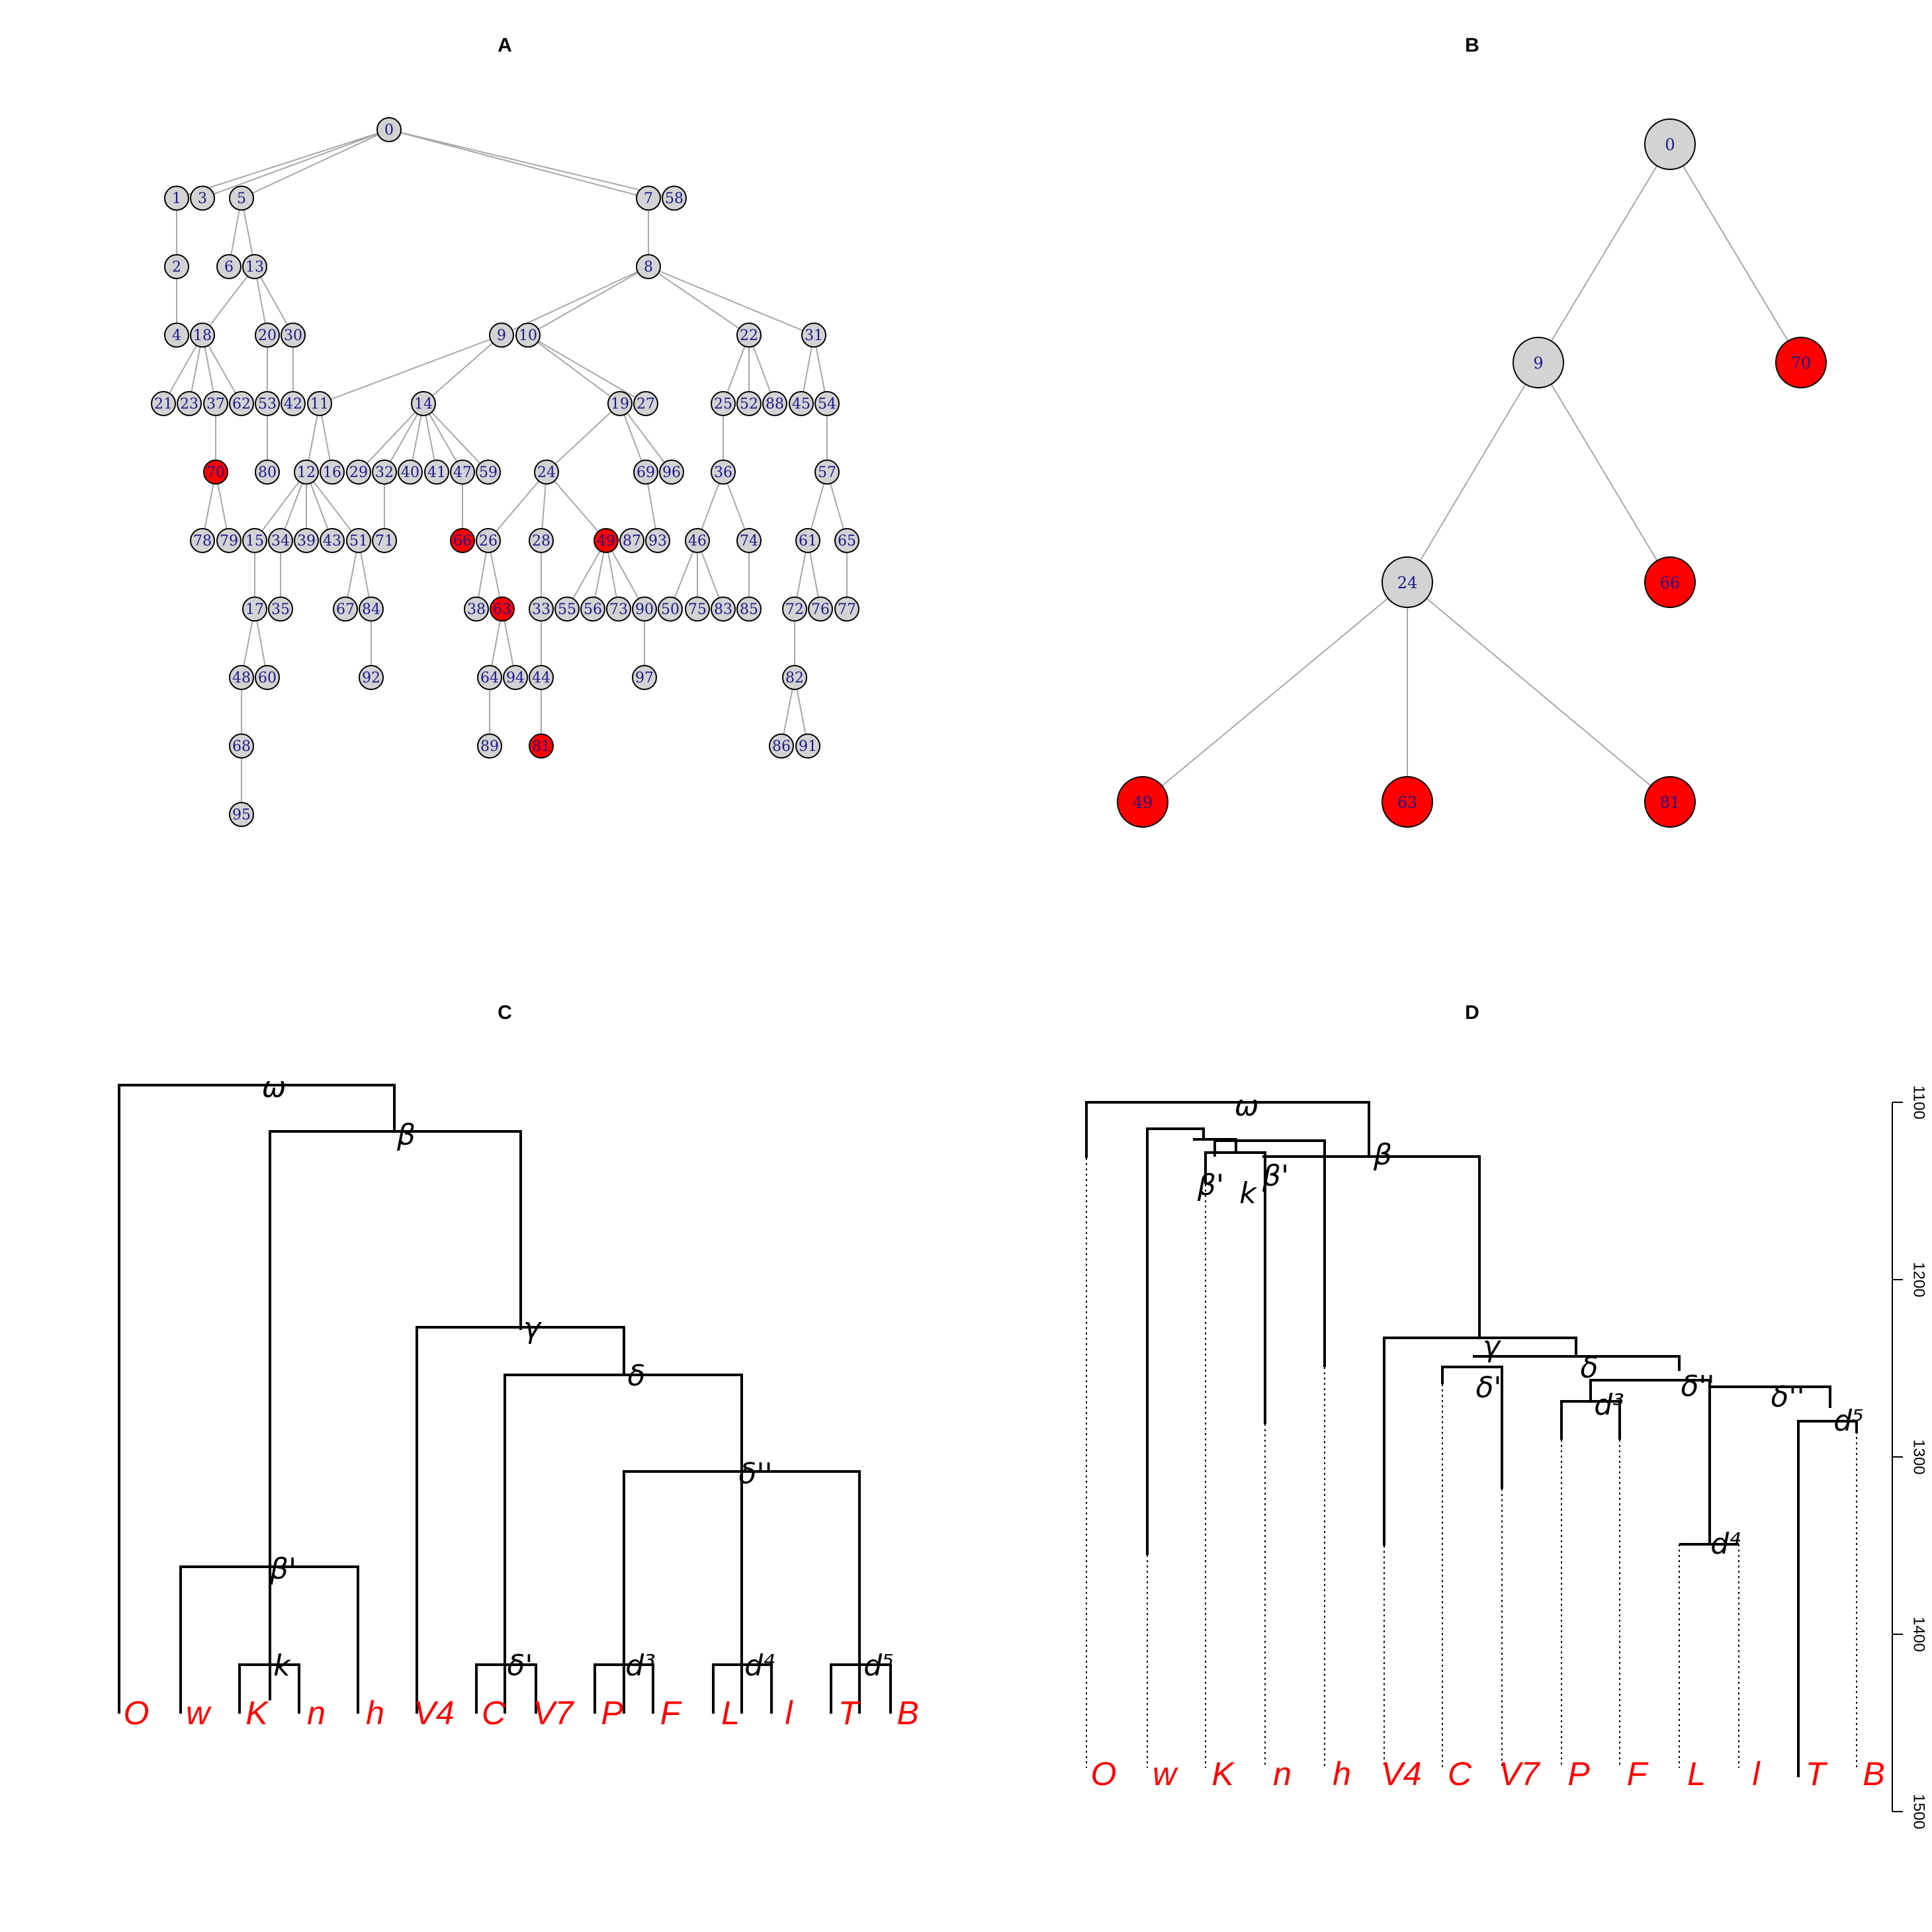 The height and width of the screenshot is (1932, 1932). Describe the element at coordinates (878, 1666) in the screenshot. I see `c-label-d5: d⁵` at that location.